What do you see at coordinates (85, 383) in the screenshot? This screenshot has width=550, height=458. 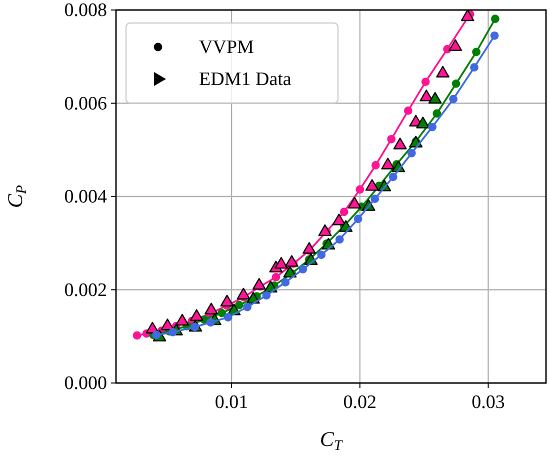 I see `y-tick-label: 0.000` at bounding box center [85, 383].